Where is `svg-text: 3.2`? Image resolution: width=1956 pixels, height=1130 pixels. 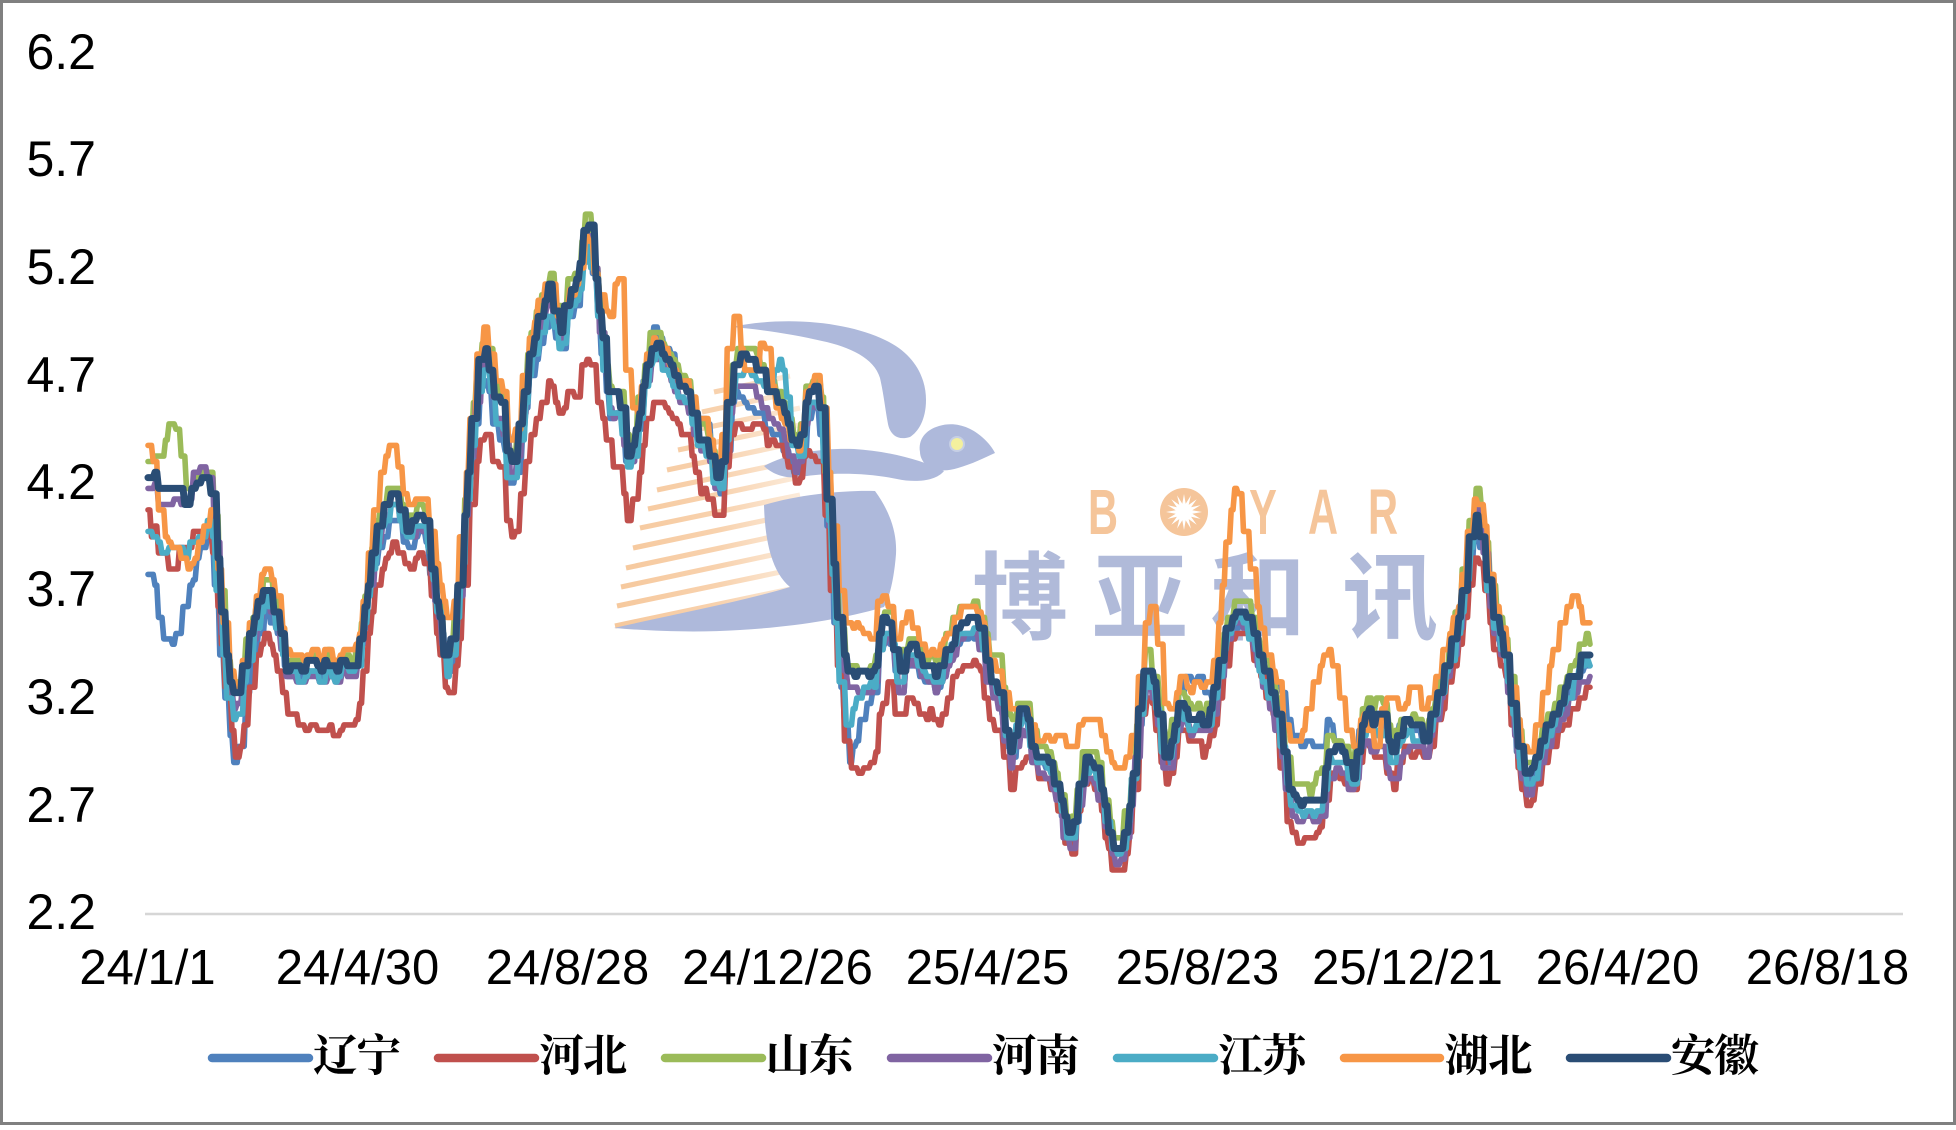
svg-text: 3.2 is located at coordinates (61, 697).